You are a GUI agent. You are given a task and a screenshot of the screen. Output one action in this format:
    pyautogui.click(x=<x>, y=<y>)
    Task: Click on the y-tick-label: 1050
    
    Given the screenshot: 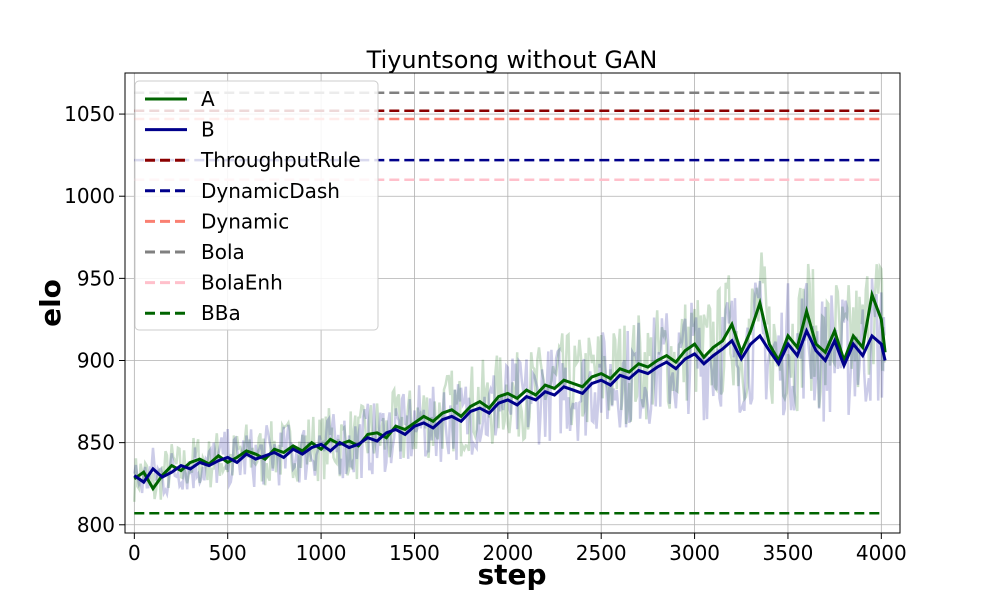 What is the action you would take?
    pyautogui.click(x=89, y=114)
    